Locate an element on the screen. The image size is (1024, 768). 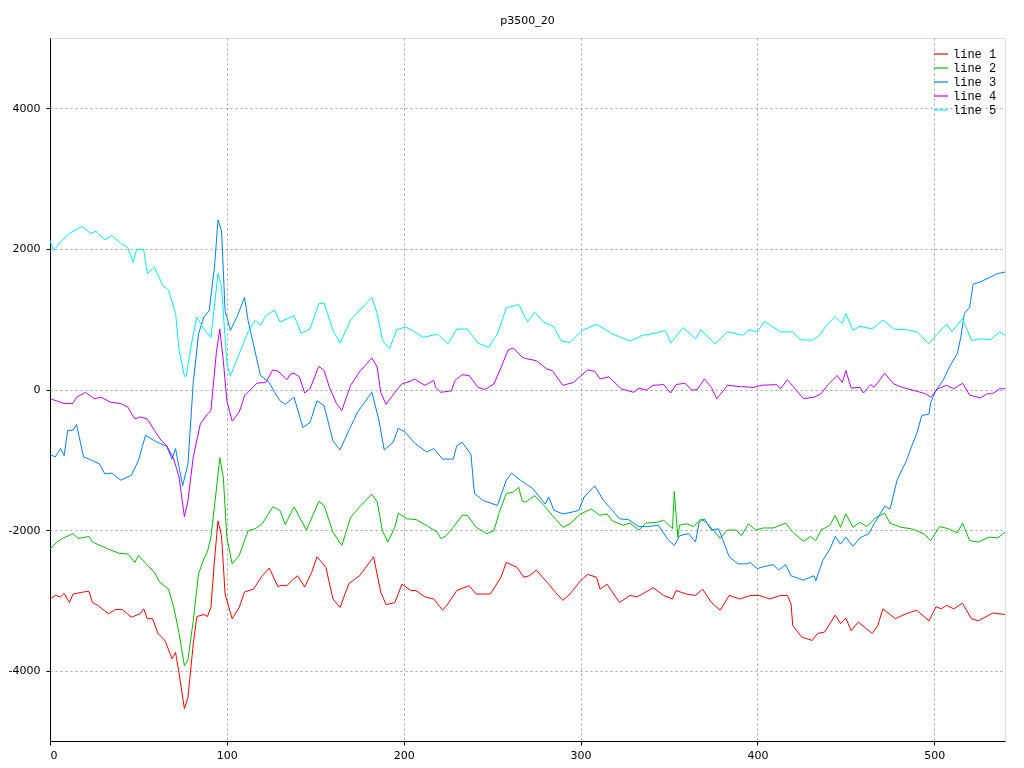
x-tick-label: 400 is located at coordinates (758, 755).